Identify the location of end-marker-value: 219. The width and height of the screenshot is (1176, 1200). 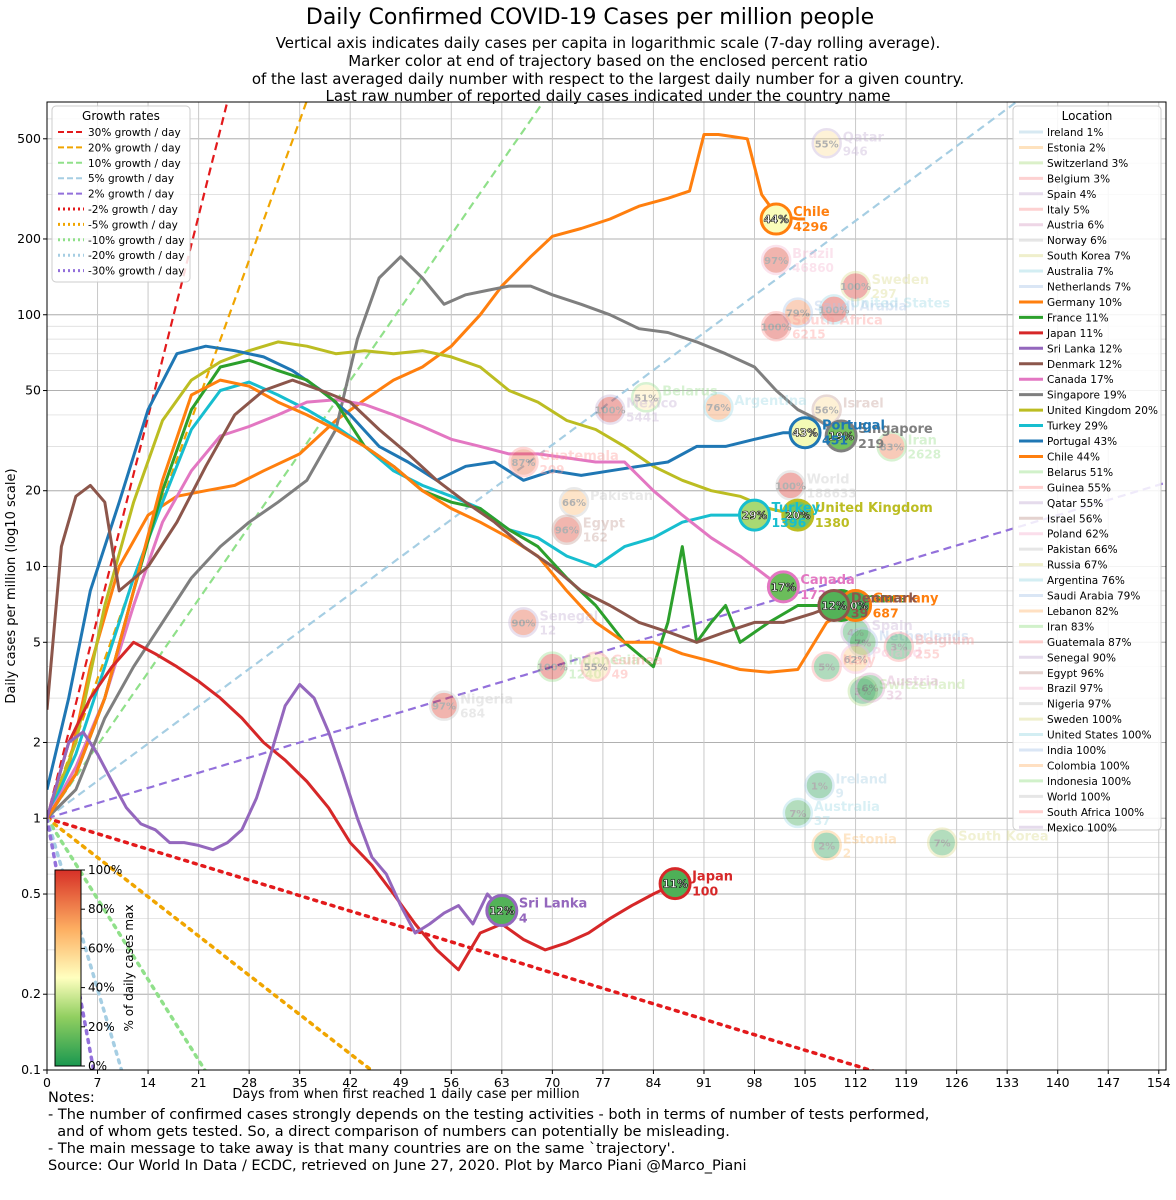
(871, 443).